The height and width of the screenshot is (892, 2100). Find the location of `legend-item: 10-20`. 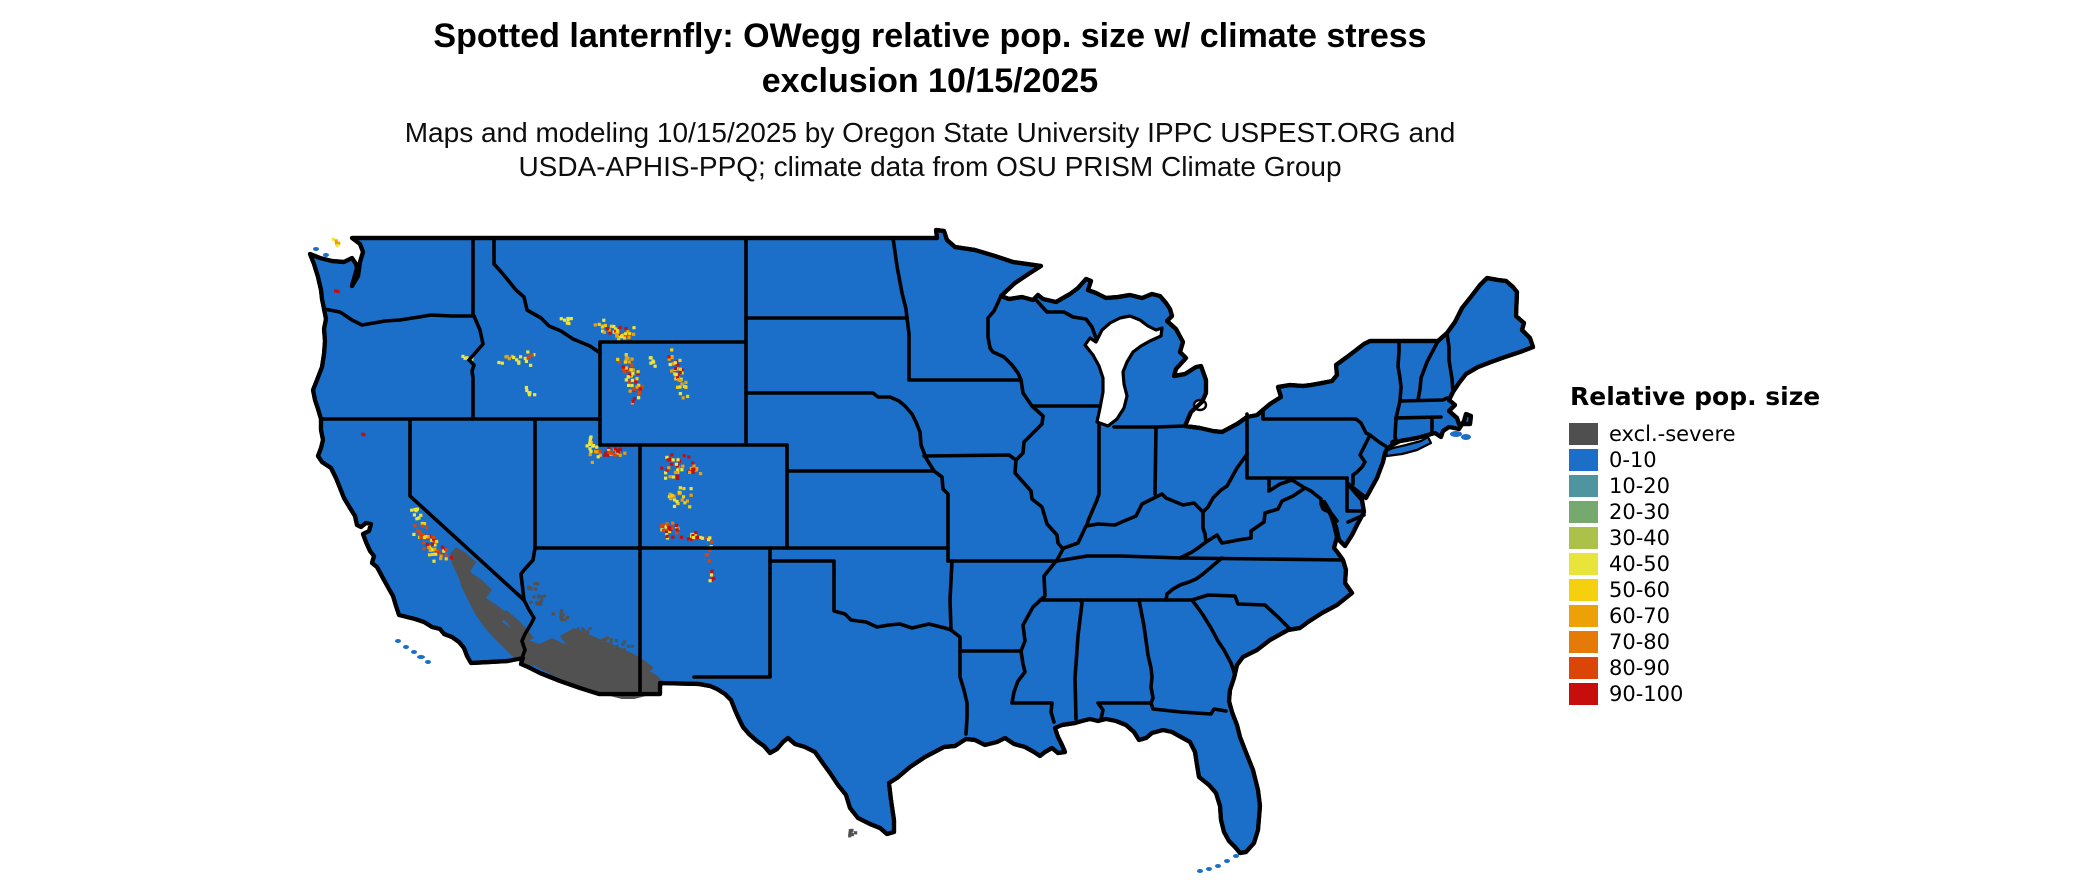

legend-item: 10-20 is located at coordinates (1694, 486).